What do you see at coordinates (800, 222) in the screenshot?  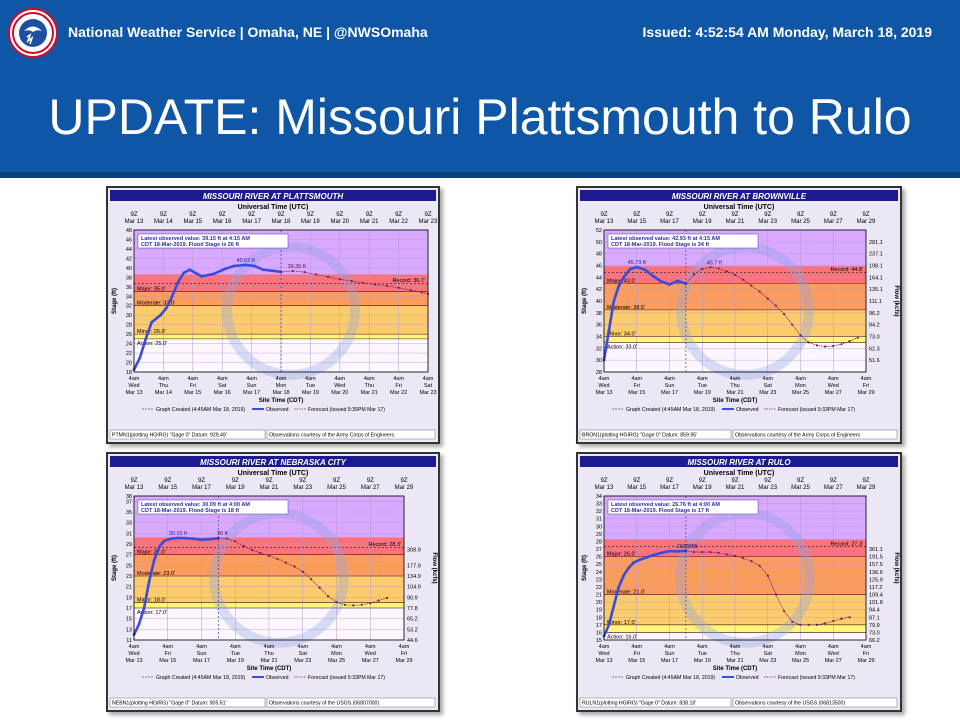 I see `utc-tick-date: Mar 25` at bounding box center [800, 222].